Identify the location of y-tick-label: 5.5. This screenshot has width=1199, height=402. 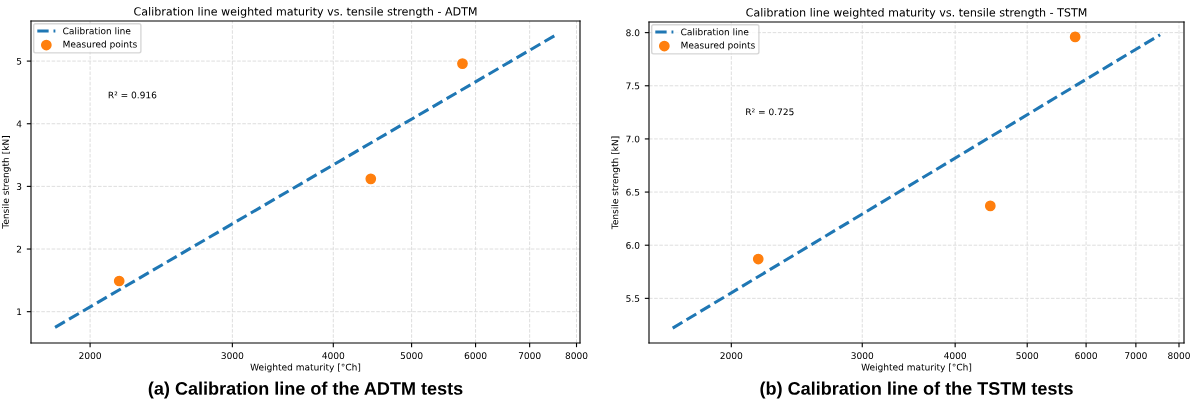
(633, 298).